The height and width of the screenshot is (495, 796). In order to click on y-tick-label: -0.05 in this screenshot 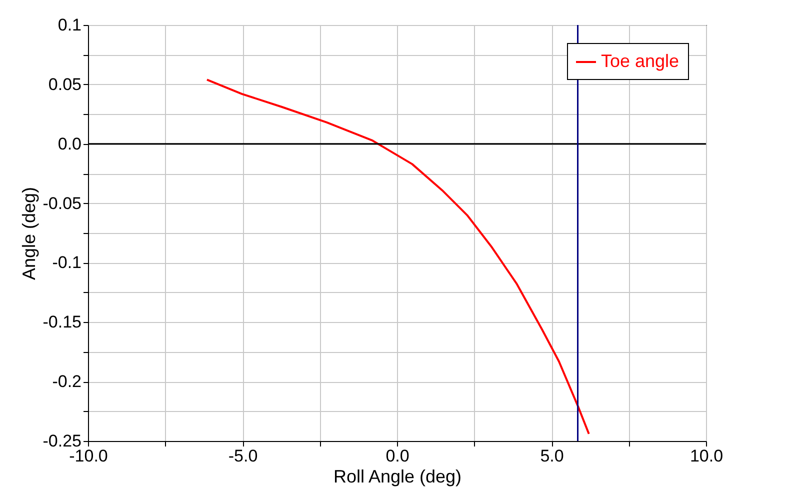, I will do `click(62, 203)`.